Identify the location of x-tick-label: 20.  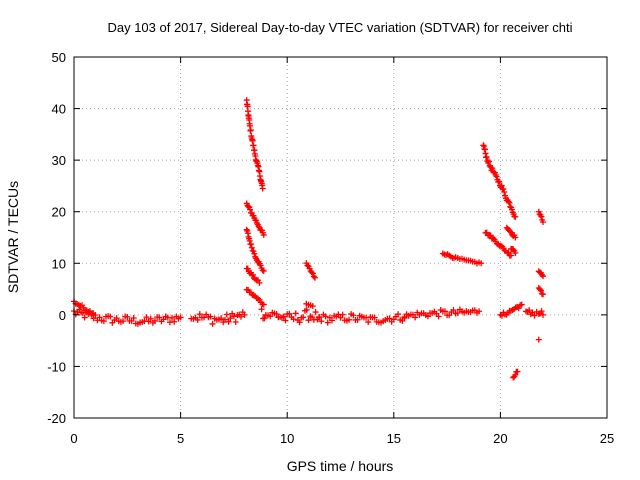
(500, 438).